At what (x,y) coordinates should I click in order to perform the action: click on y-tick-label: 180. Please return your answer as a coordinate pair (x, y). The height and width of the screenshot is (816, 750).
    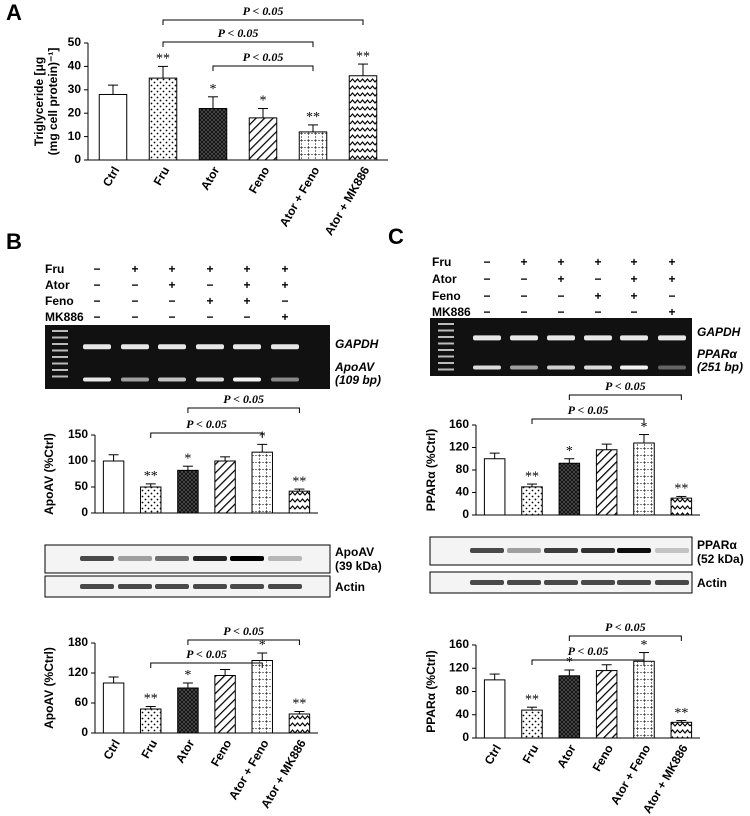
    Looking at the image, I should click on (78, 642).